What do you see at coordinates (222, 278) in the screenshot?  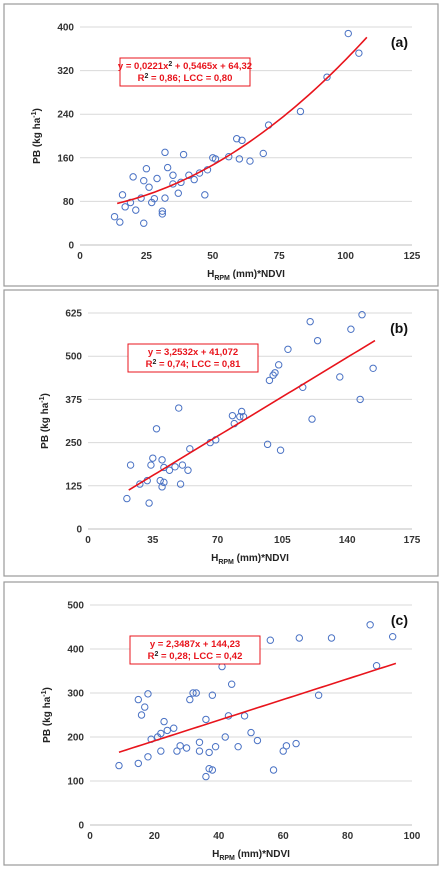 I see `x-axis-label-sub: RPM` at bounding box center [222, 278].